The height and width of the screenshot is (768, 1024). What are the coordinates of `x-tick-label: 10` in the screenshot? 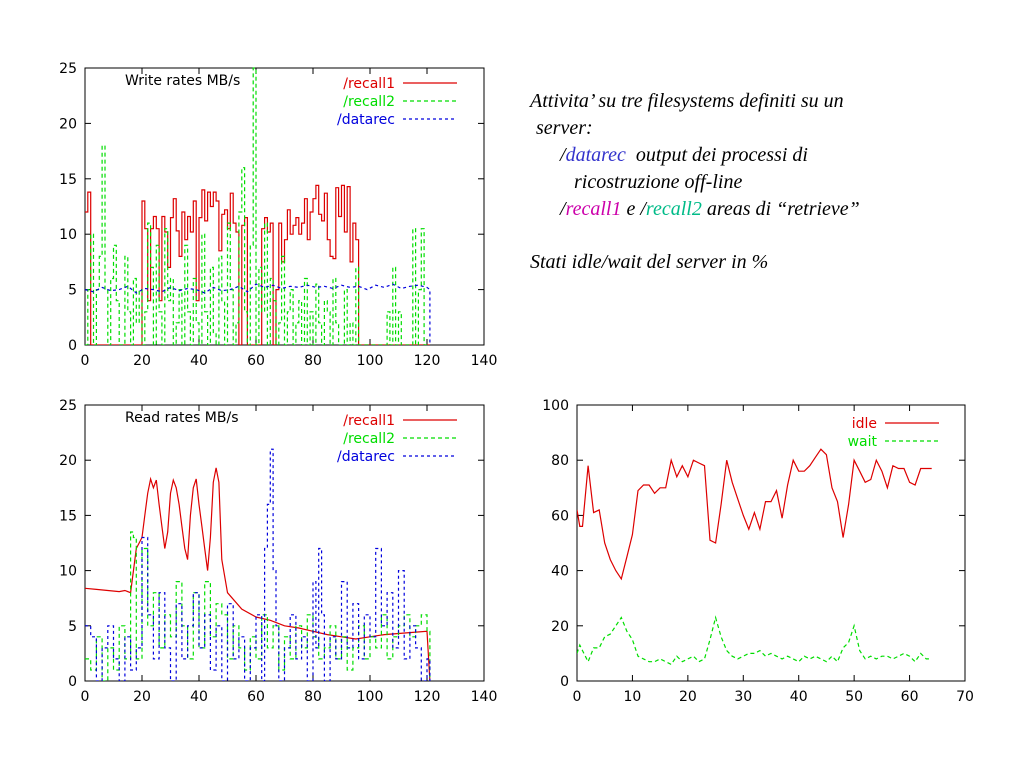 It's located at (633, 697).